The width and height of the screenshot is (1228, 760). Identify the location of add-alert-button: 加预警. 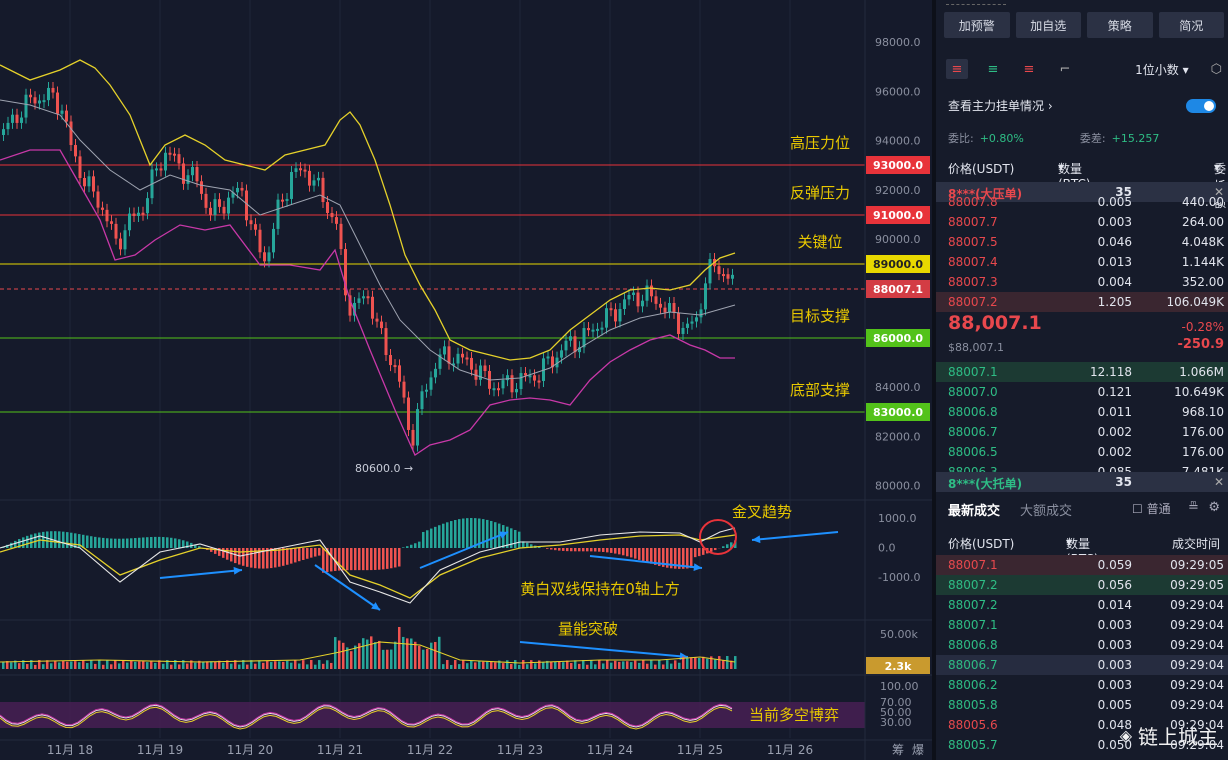
(977, 25).